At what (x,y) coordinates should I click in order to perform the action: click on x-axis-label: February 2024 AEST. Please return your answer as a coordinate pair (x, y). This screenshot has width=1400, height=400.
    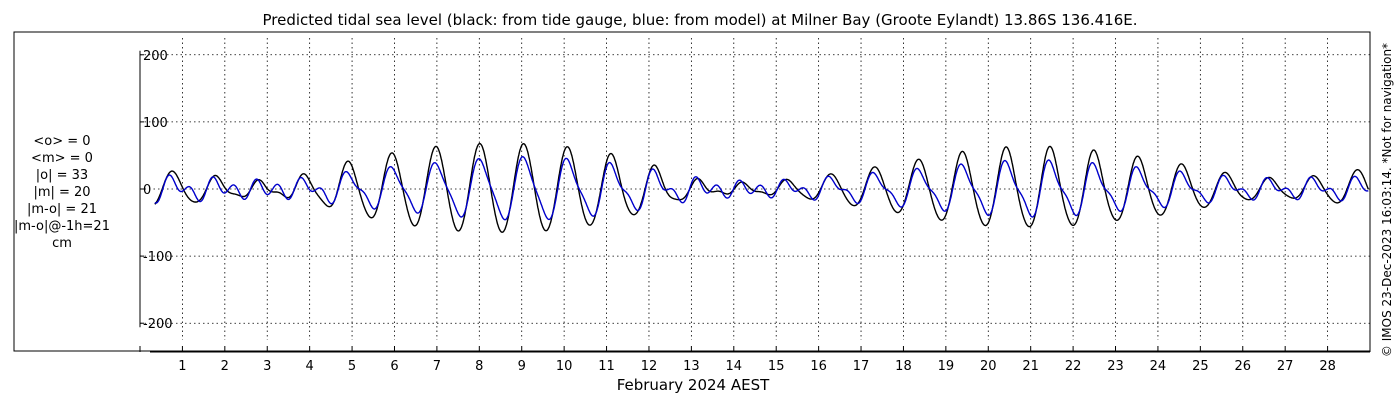
    Looking at the image, I should click on (693, 385).